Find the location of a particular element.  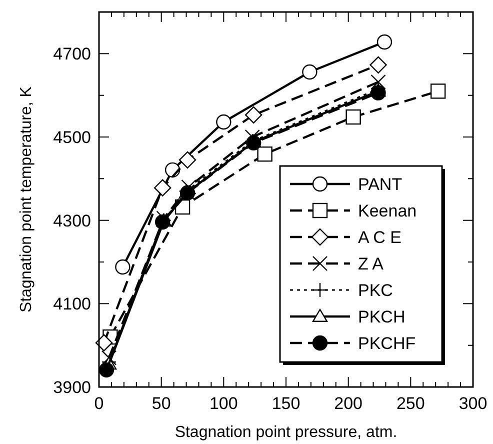

legend-label: Keenan is located at coordinates (387, 211).